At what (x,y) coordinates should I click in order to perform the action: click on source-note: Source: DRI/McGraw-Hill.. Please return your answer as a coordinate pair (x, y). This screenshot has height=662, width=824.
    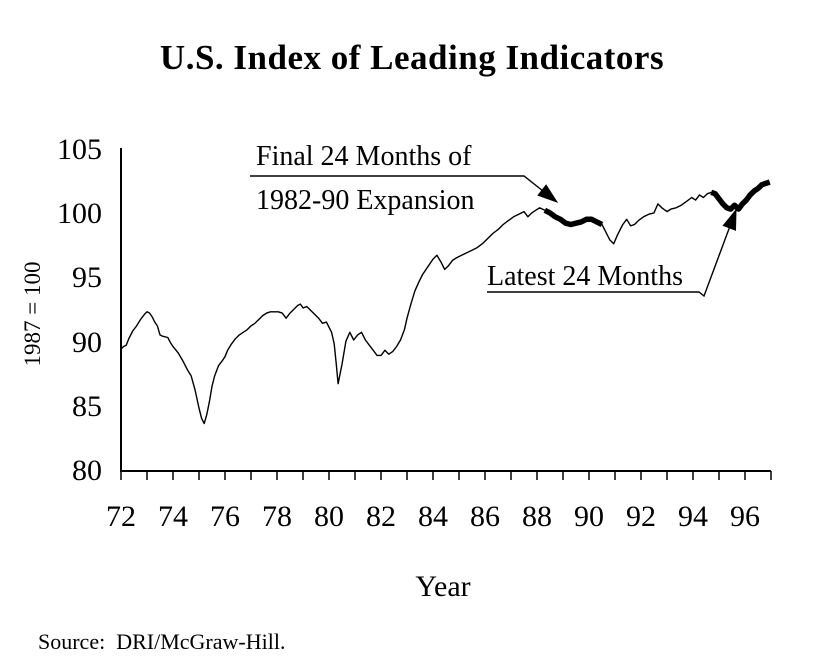
    Looking at the image, I should click on (162, 641).